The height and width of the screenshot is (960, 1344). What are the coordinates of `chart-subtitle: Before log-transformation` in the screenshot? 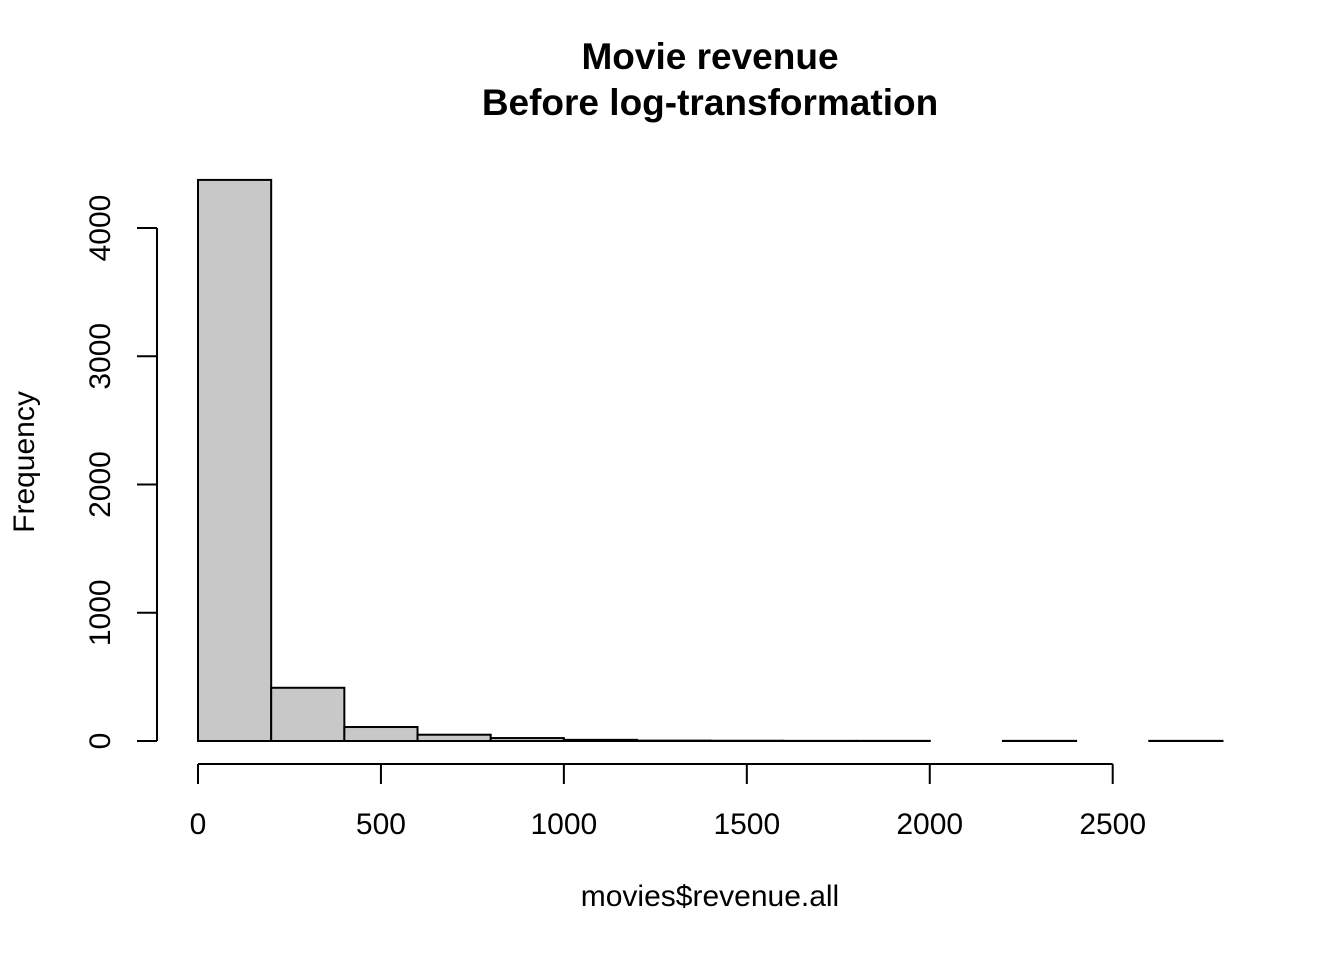 It's located at (710, 102).